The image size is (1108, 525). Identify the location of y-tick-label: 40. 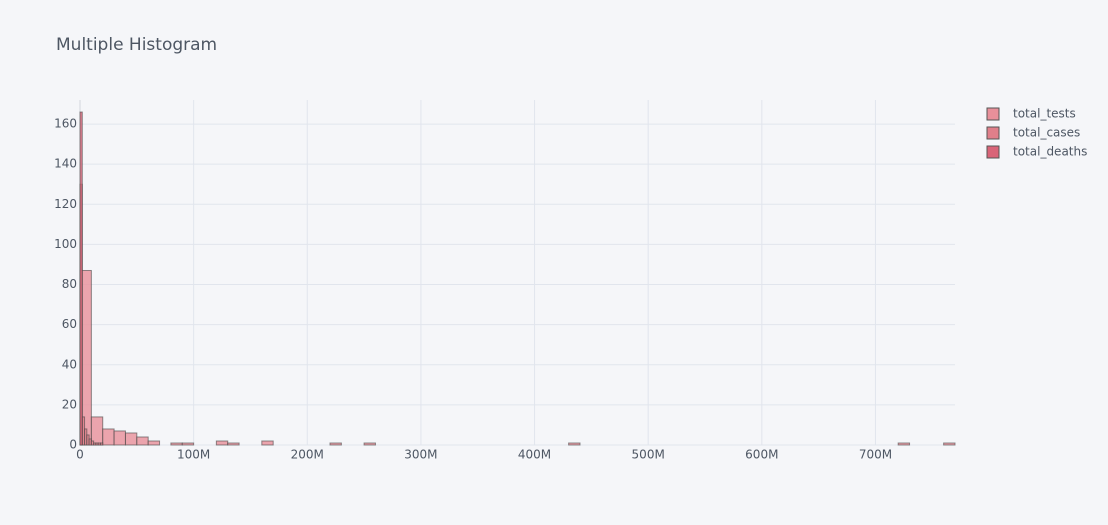
(69, 364).